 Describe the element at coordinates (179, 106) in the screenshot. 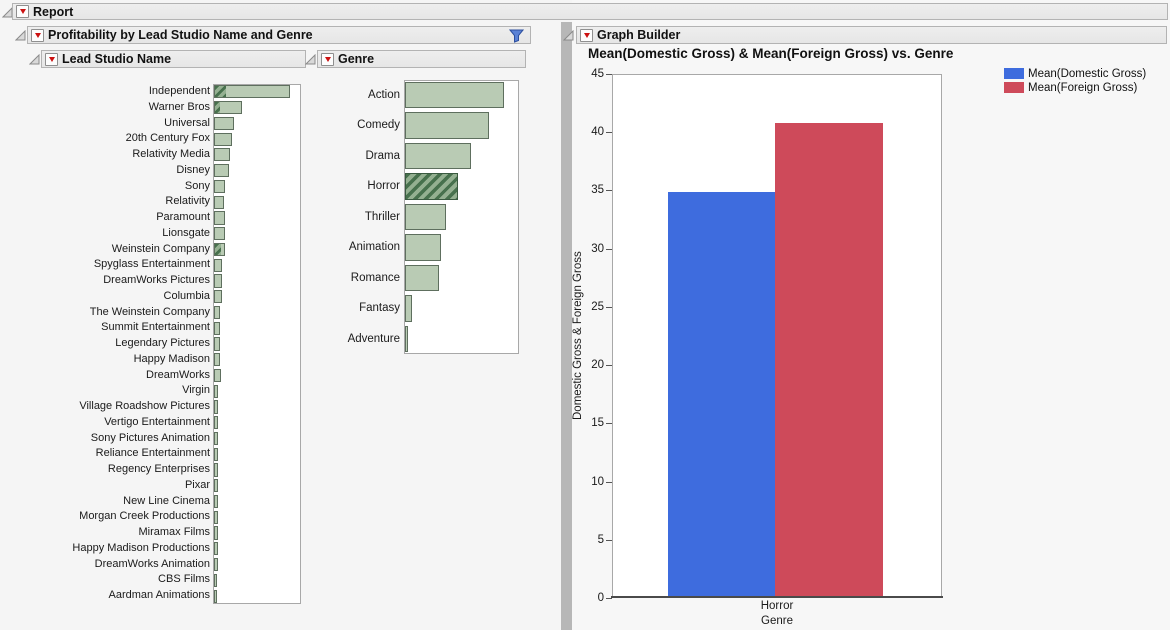

I see `category-label: Warner Bros` at that location.